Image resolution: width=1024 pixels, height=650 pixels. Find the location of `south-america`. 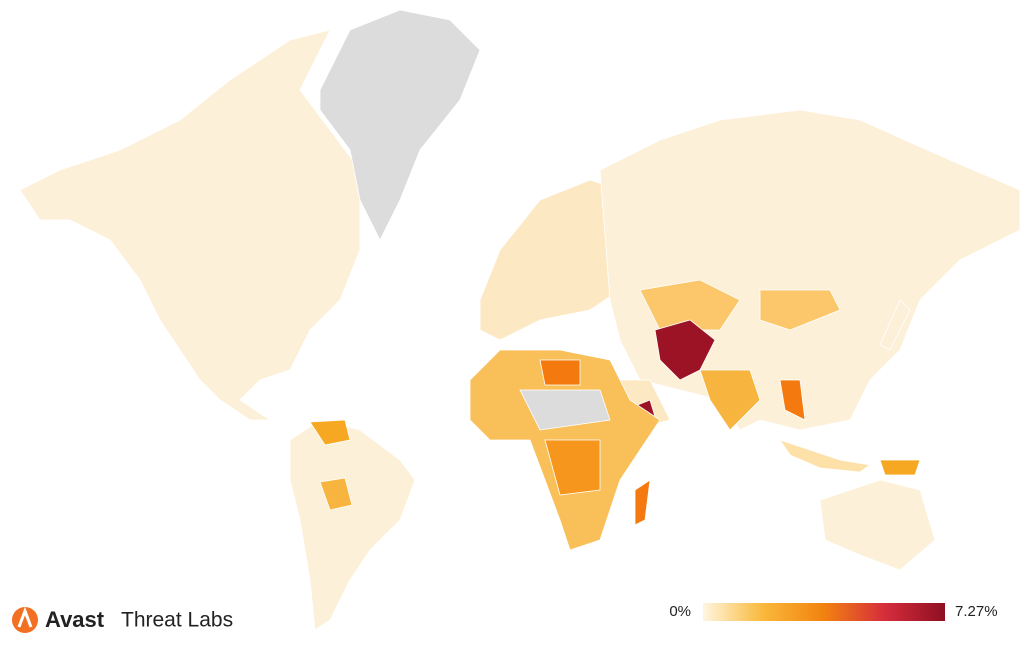

south-america is located at coordinates (352, 525).